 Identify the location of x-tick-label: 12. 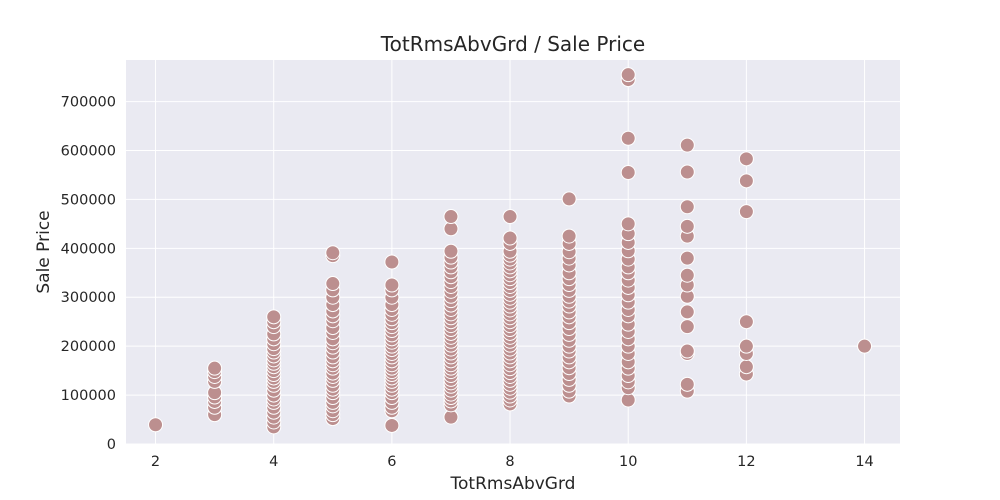
(746, 462).